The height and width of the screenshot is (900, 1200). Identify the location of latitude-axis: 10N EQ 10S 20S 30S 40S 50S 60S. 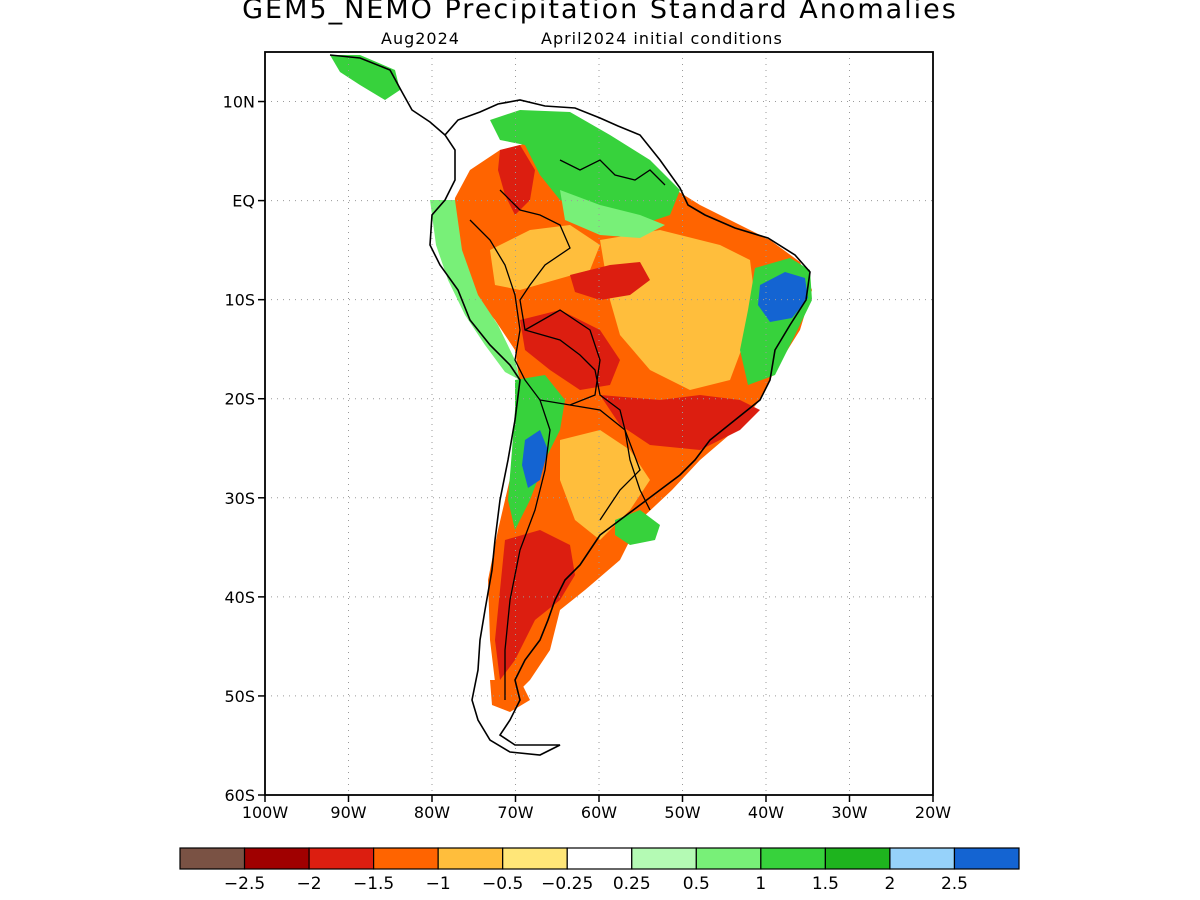
(244, 449).